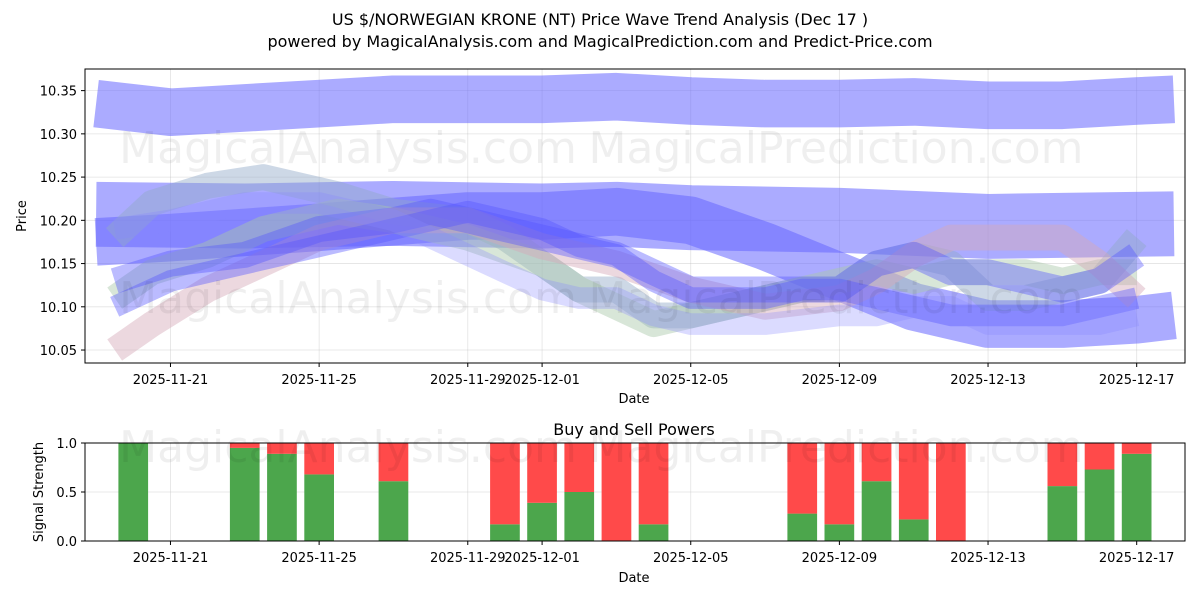  I want to click on price-y-tick-label: 10.10, so click(58, 308).